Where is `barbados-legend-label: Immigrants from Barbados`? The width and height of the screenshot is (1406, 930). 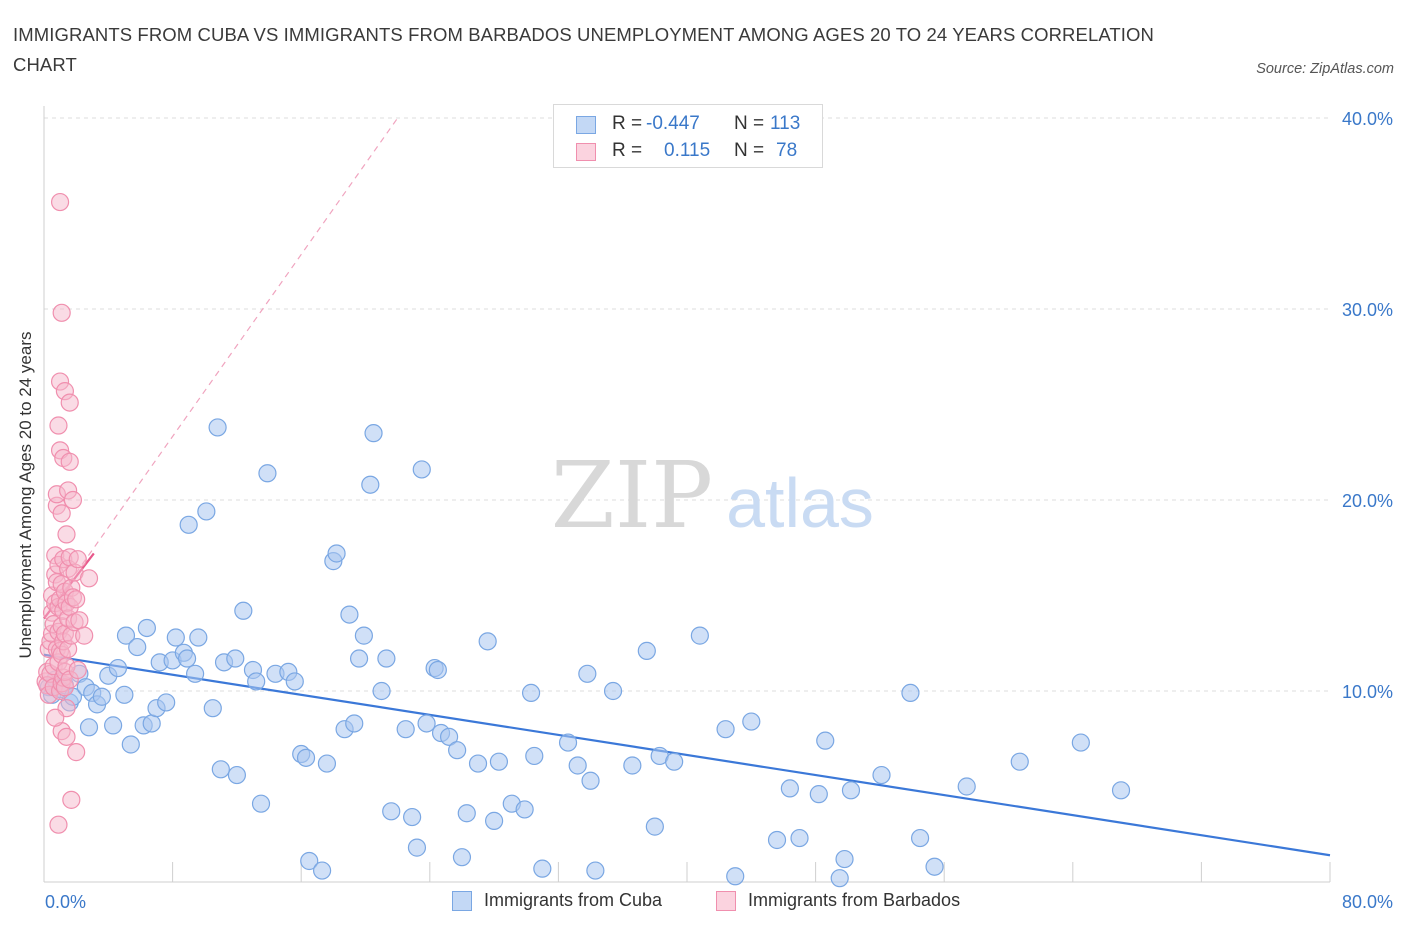 barbados-legend-label: Immigrants from Barbados is located at coordinates (854, 900).